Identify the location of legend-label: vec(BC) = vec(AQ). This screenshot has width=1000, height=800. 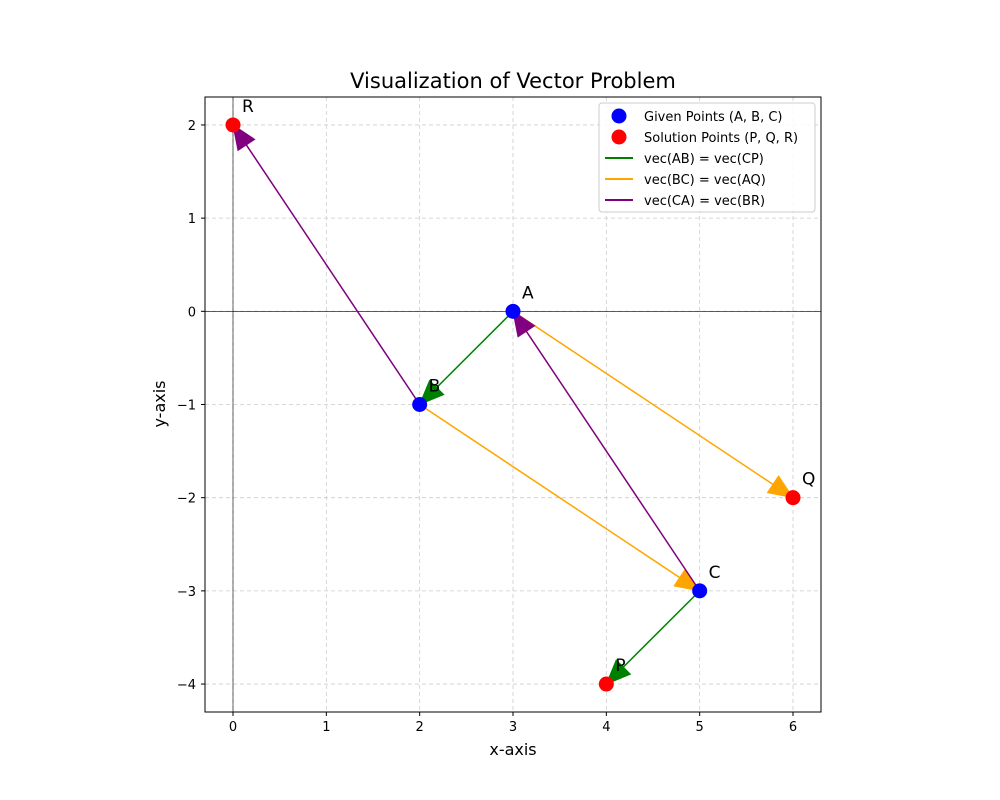
(705, 180).